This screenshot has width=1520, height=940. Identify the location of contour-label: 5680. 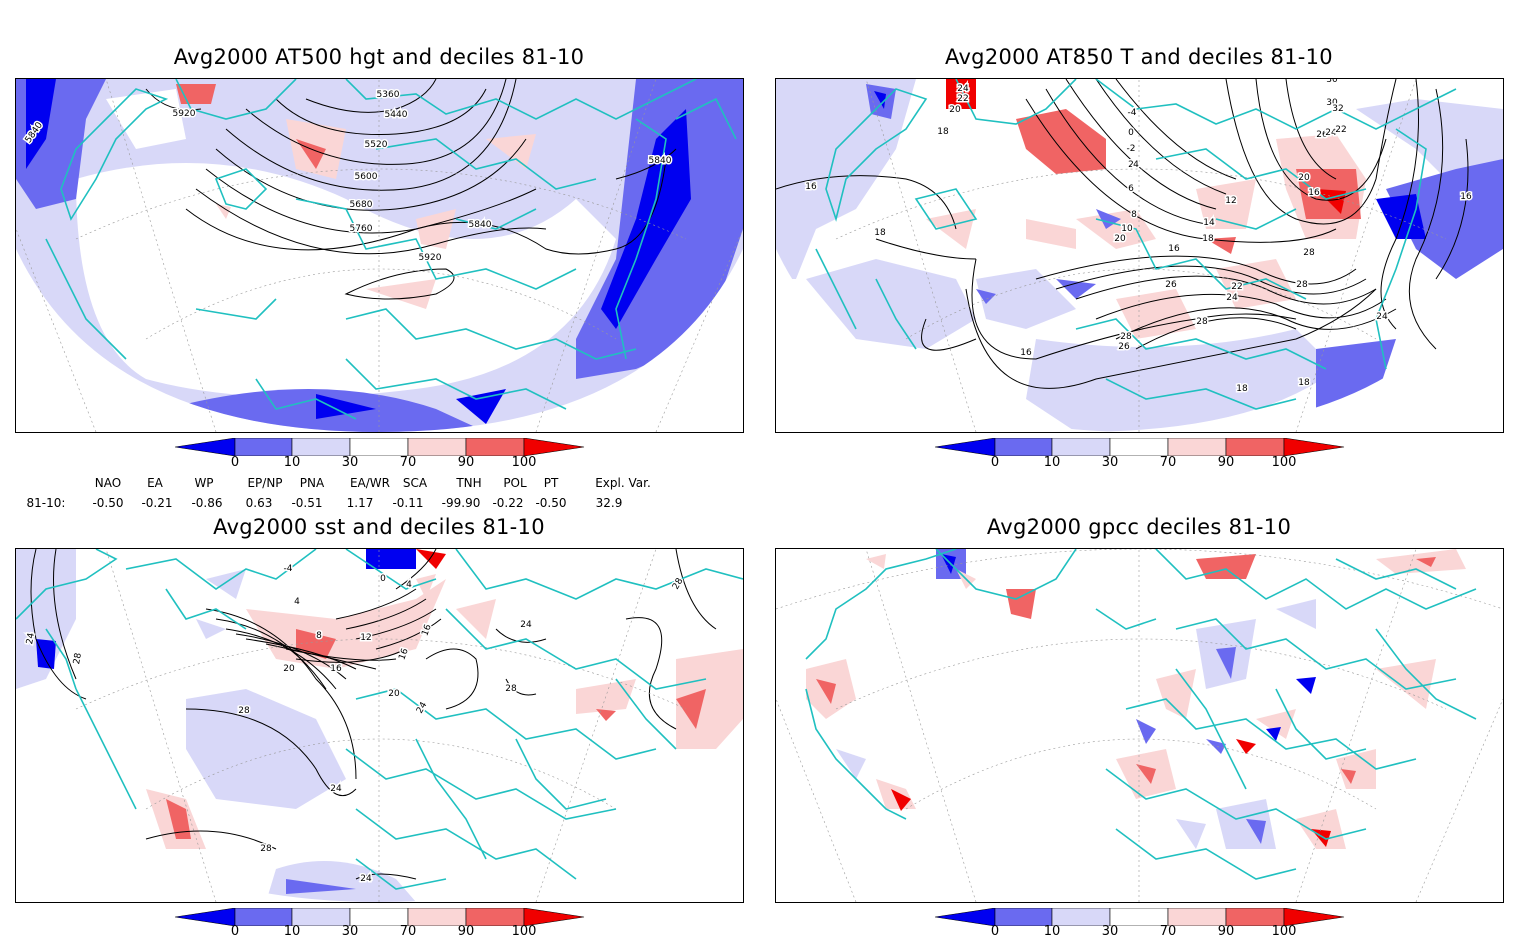
(361, 205).